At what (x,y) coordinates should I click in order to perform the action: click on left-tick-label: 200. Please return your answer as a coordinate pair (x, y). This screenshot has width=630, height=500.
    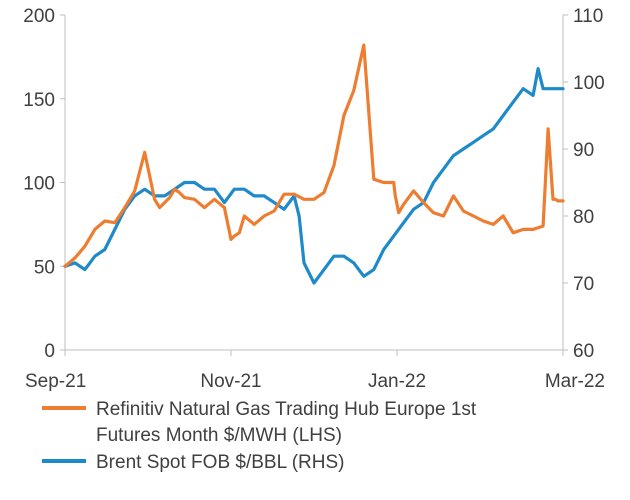
    Looking at the image, I should click on (39, 16).